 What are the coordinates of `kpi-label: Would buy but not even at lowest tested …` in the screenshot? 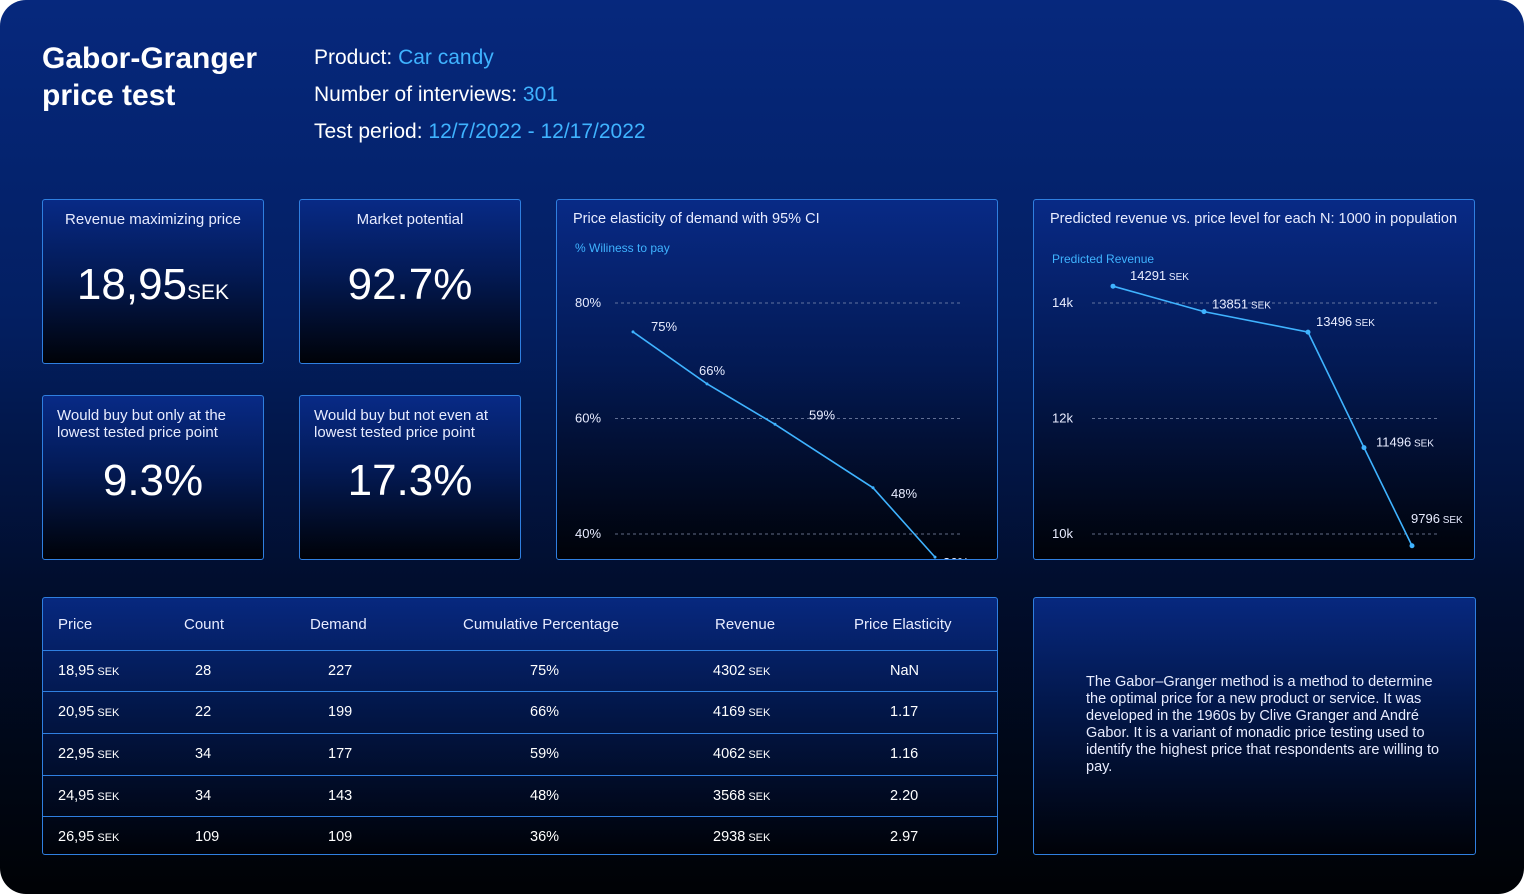 It's located at (401, 424).